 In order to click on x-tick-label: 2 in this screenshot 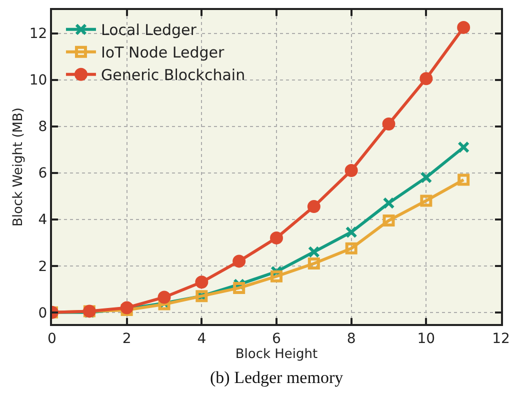, I will do `click(127, 338)`.